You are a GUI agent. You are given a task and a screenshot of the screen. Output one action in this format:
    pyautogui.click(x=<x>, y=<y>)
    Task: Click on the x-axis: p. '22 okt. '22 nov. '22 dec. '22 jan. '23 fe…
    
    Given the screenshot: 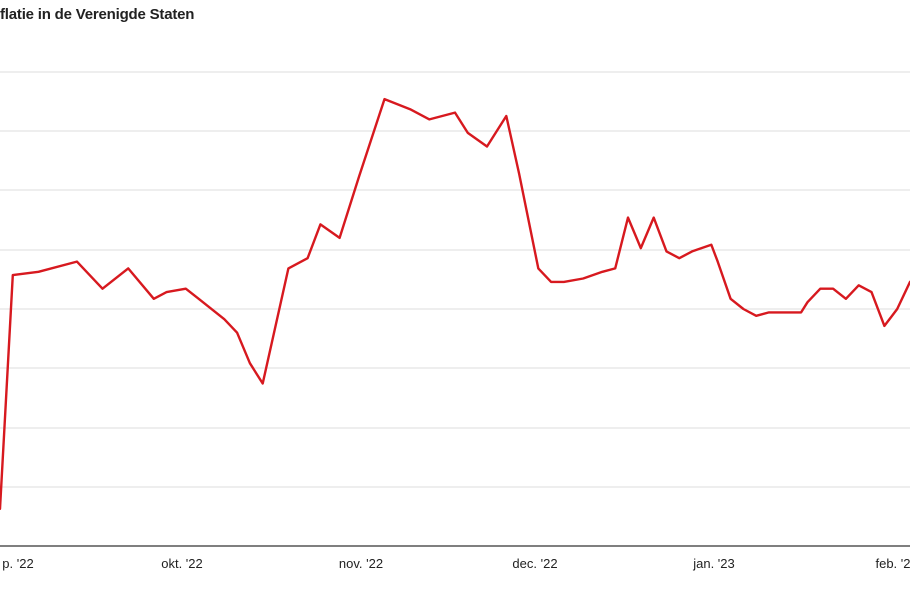 What is the action you would take?
    pyautogui.click(x=456, y=563)
    